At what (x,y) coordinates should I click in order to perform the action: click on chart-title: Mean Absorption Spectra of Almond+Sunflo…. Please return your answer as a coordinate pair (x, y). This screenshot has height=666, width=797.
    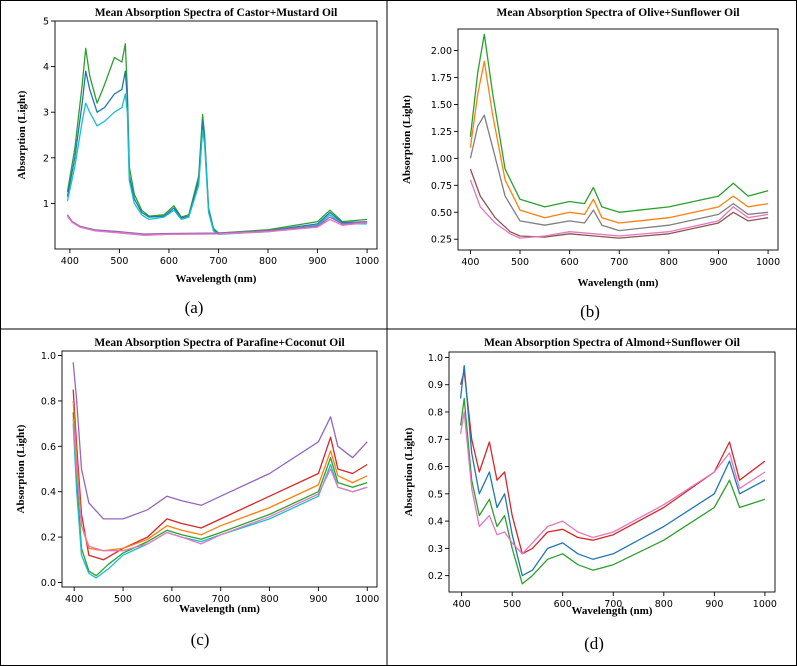
    Looking at the image, I should click on (612, 343).